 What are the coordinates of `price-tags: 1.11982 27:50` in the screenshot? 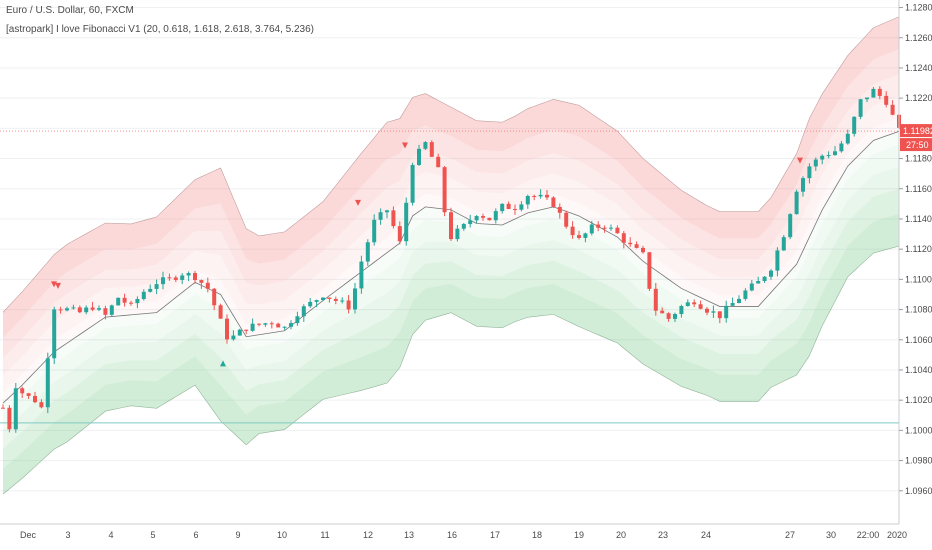 It's located at (466, 138).